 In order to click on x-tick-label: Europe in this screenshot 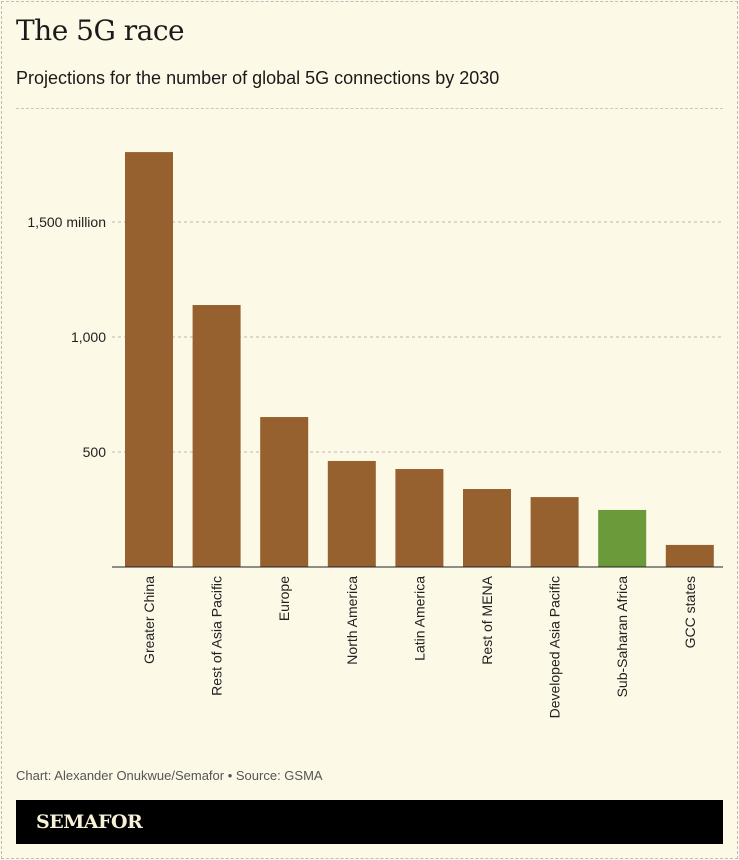, I will do `click(284, 598)`.